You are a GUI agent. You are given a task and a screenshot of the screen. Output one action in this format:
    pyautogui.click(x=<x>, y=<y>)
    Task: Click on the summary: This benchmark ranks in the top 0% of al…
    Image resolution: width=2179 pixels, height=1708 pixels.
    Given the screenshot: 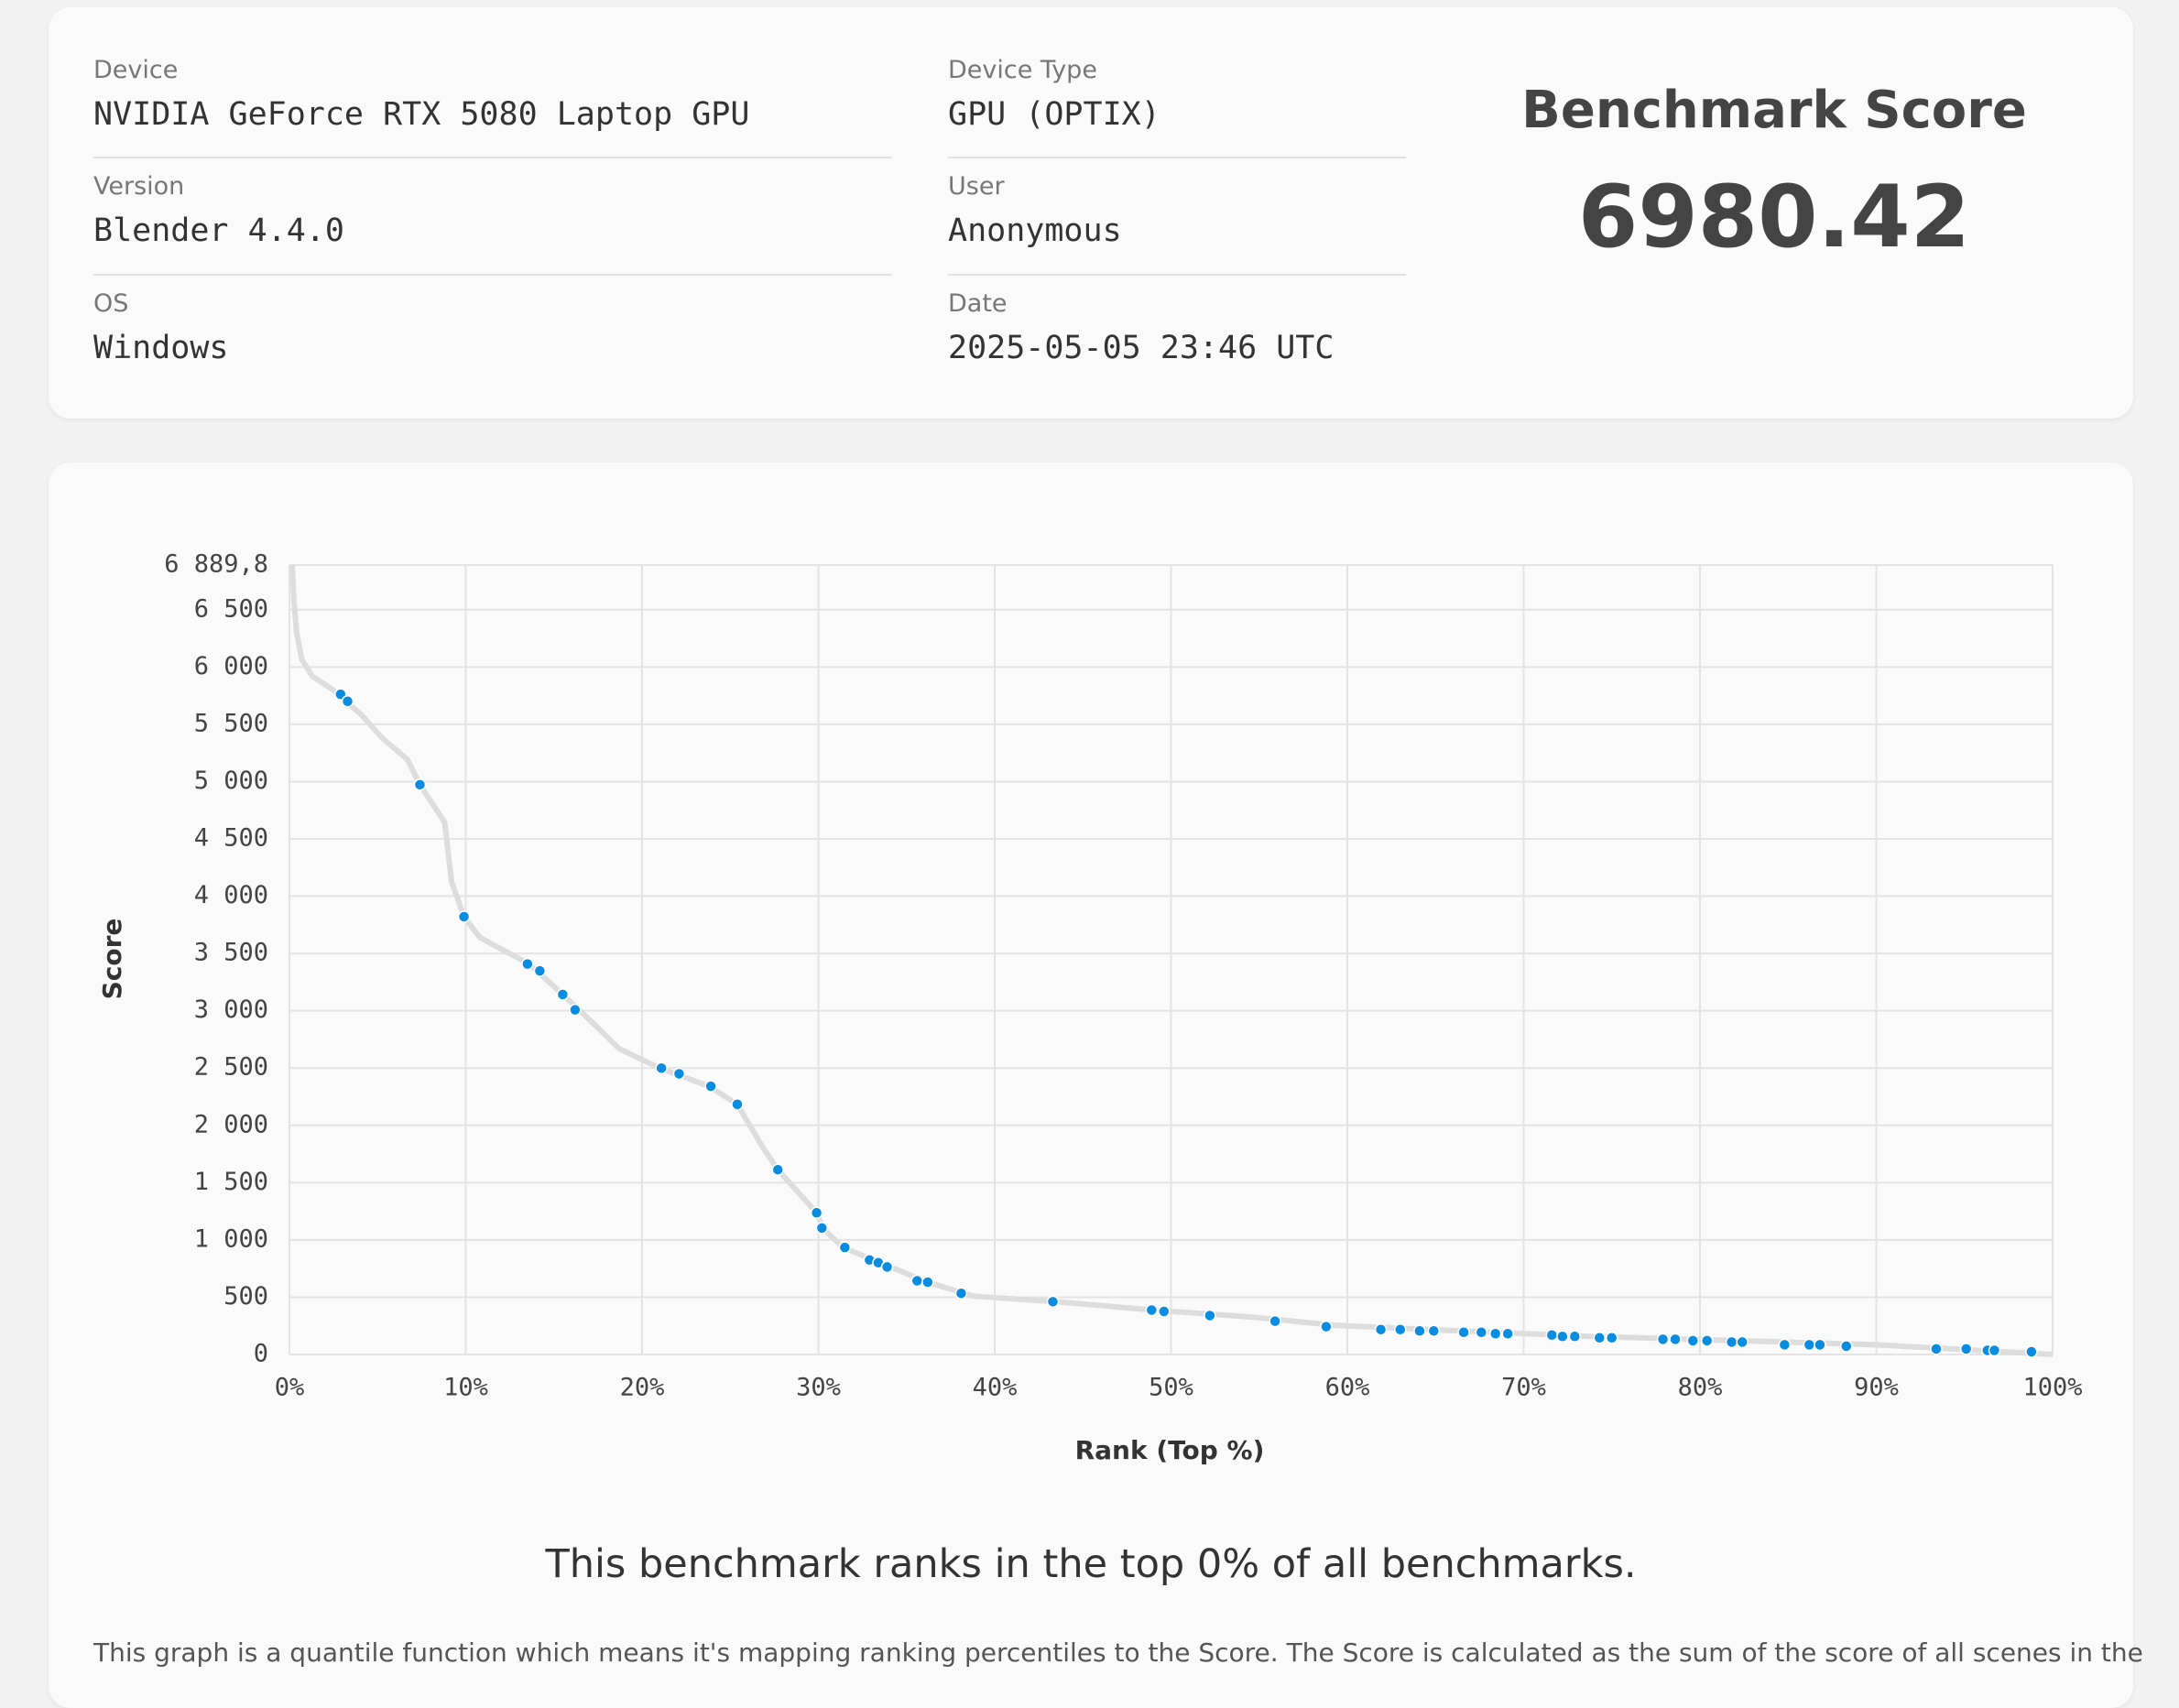 What is the action you would take?
    pyautogui.click(x=1091, y=1564)
    